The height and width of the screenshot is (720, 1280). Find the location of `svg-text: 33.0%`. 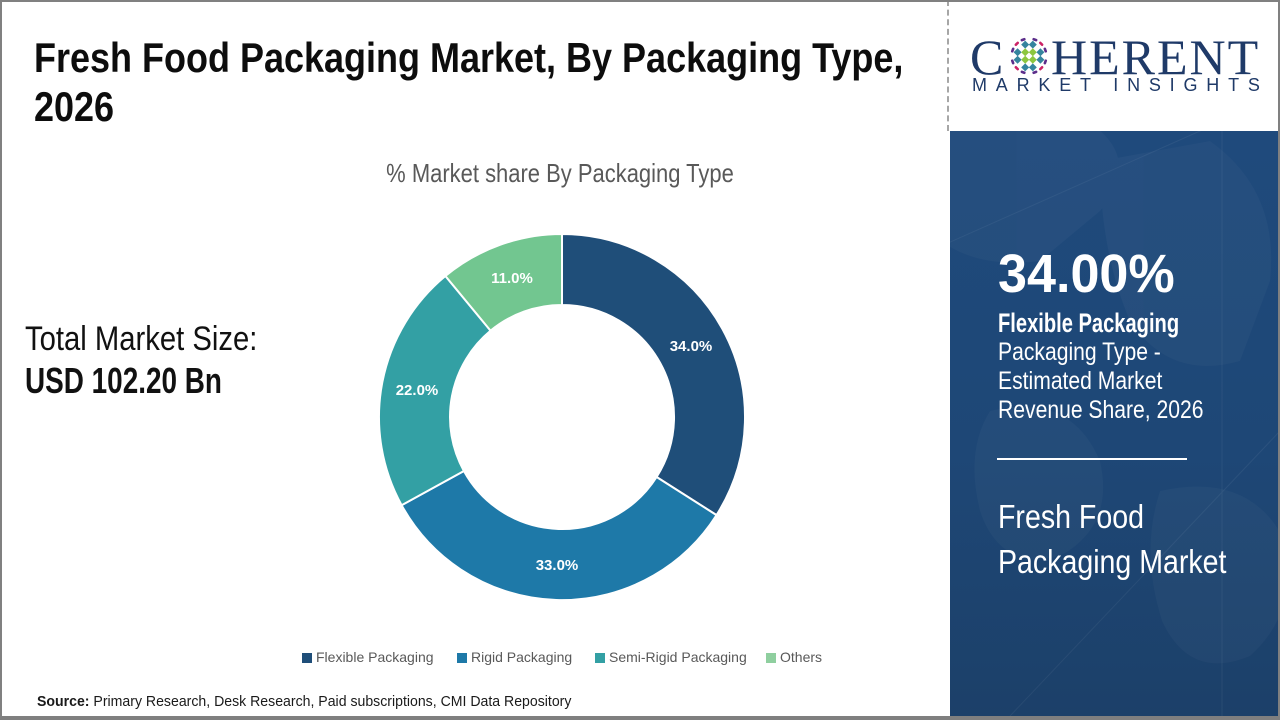

svg-text: 33.0% is located at coordinates (557, 565).